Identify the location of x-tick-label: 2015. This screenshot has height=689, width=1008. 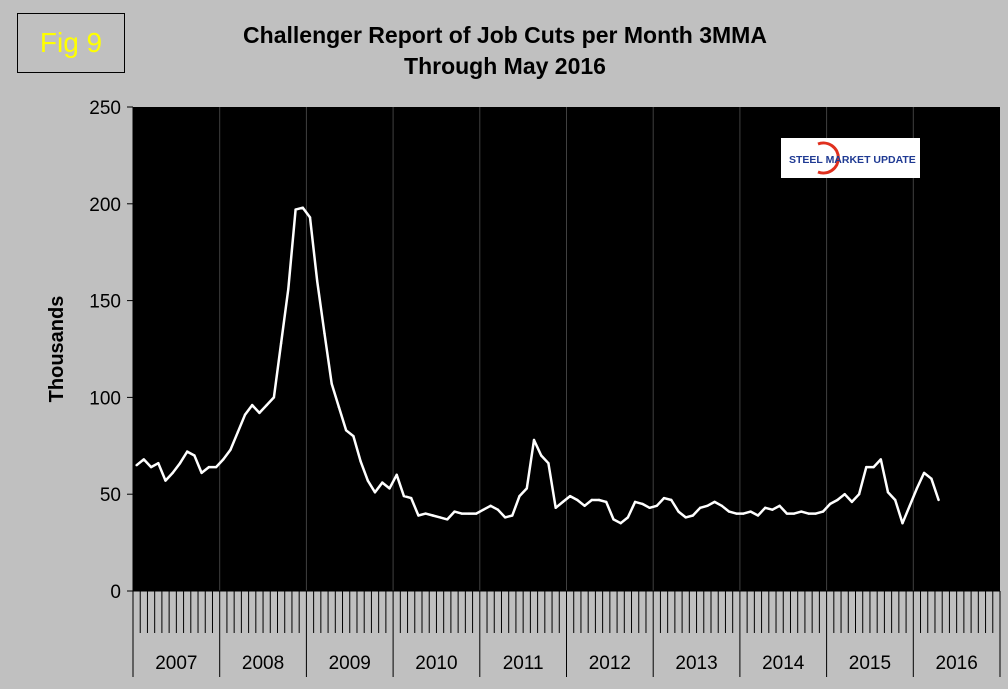
(870, 663).